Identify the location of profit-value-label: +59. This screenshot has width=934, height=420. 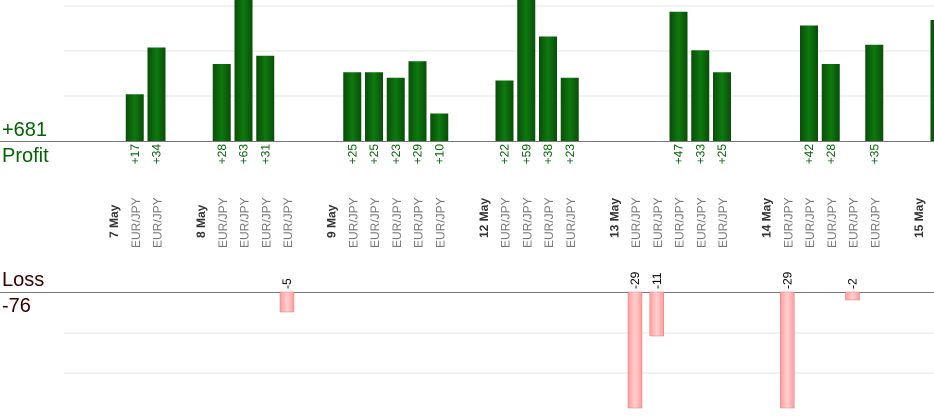
(526, 154).